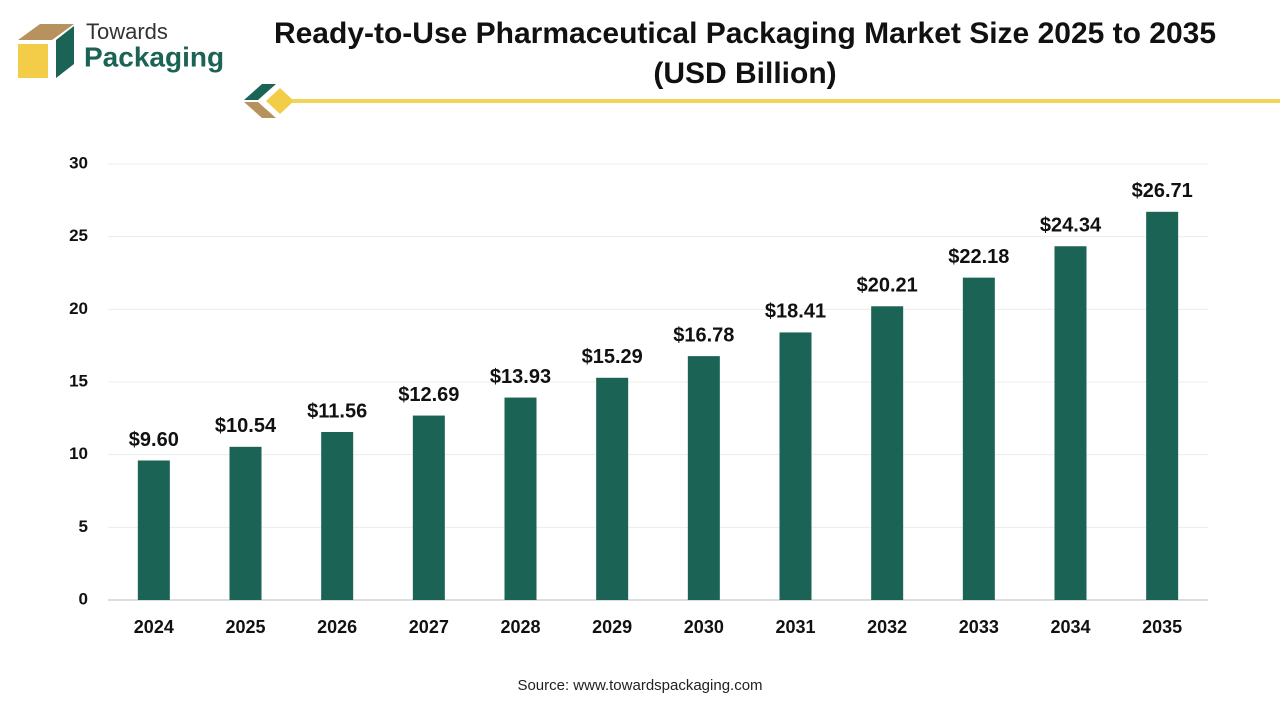  Describe the element at coordinates (78, 453) in the screenshot. I see `y-tick-label: 10` at that location.